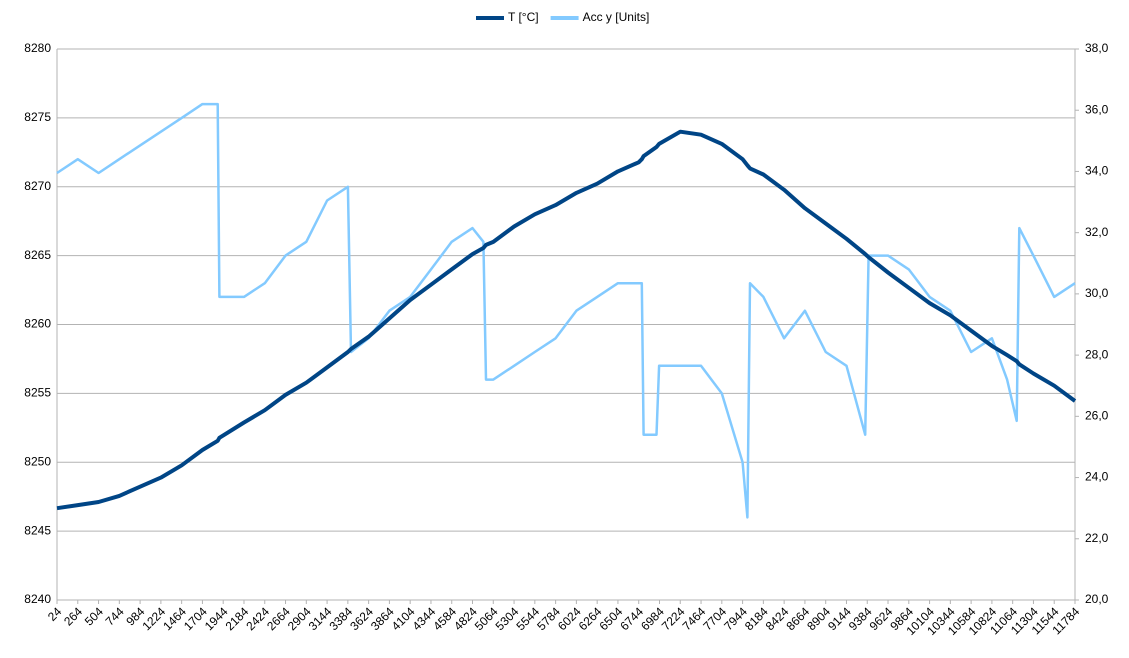 The image size is (1129, 658). What do you see at coordinates (523, 17) in the screenshot?
I see `legend-label: T [°C]` at bounding box center [523, 17].